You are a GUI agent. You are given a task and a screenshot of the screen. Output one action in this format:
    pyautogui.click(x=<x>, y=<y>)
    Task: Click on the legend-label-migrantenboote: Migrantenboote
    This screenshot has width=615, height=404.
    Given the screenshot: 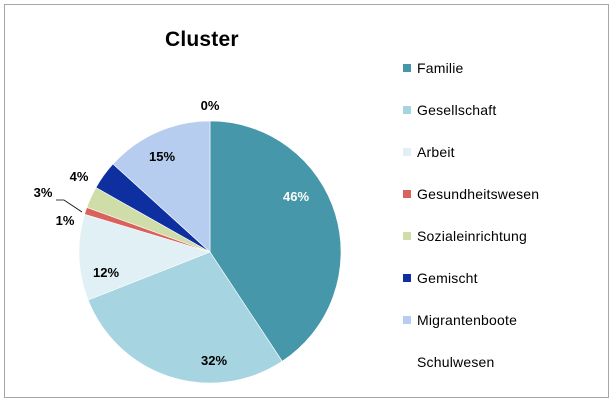 What is the action you would take?
    pyautogui.click(x=467, y=320)
    